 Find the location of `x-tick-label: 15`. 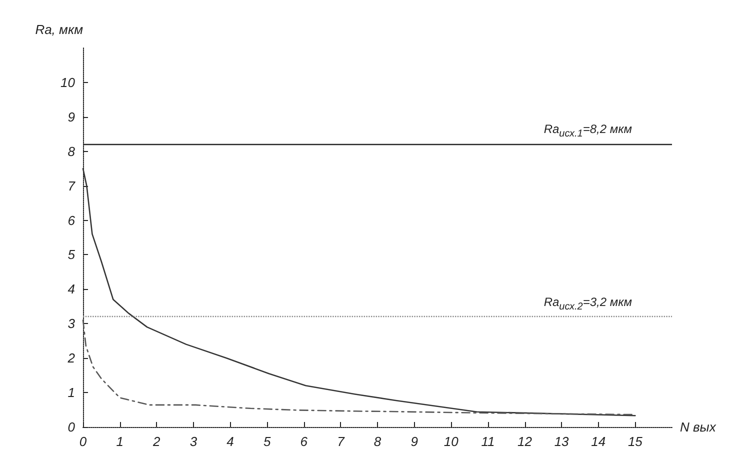

x-tick-label: 15 is located at coordinates (636, 441).